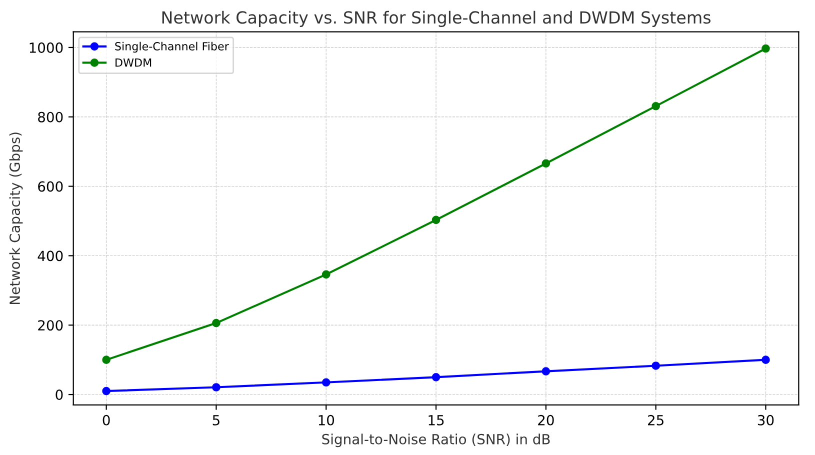 The width and height of the screenshot is (815, 455). Describe the element at coordinates (656, 420) in the screenshot. I see `x-tick-label: 25` at that location.